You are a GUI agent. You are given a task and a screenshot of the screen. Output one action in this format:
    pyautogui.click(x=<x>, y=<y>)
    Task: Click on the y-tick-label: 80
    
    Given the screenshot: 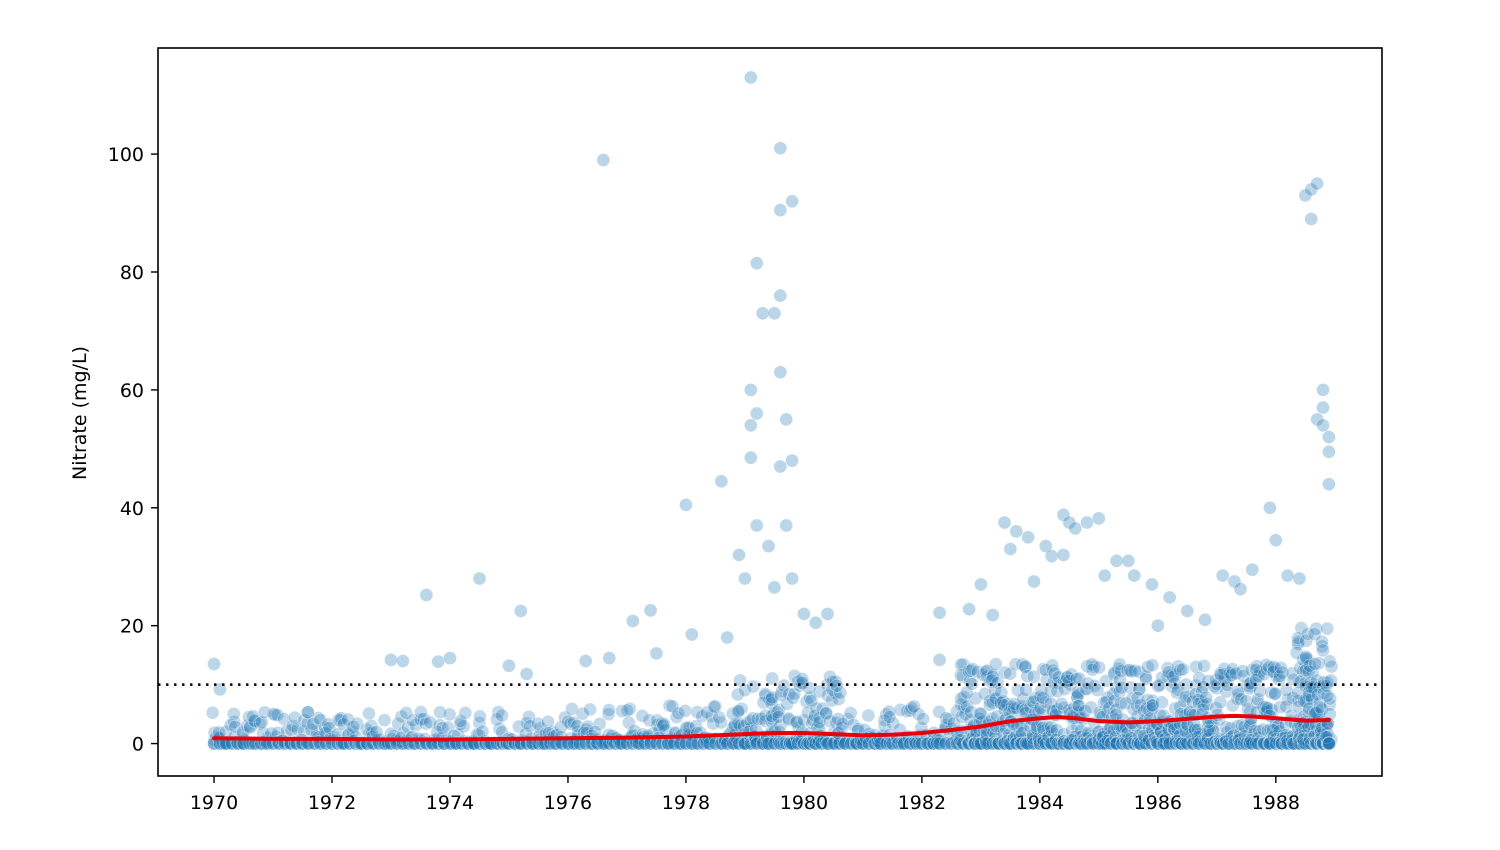 What is the action you would take?
    pyautogui.click(x=132, y=273)
    